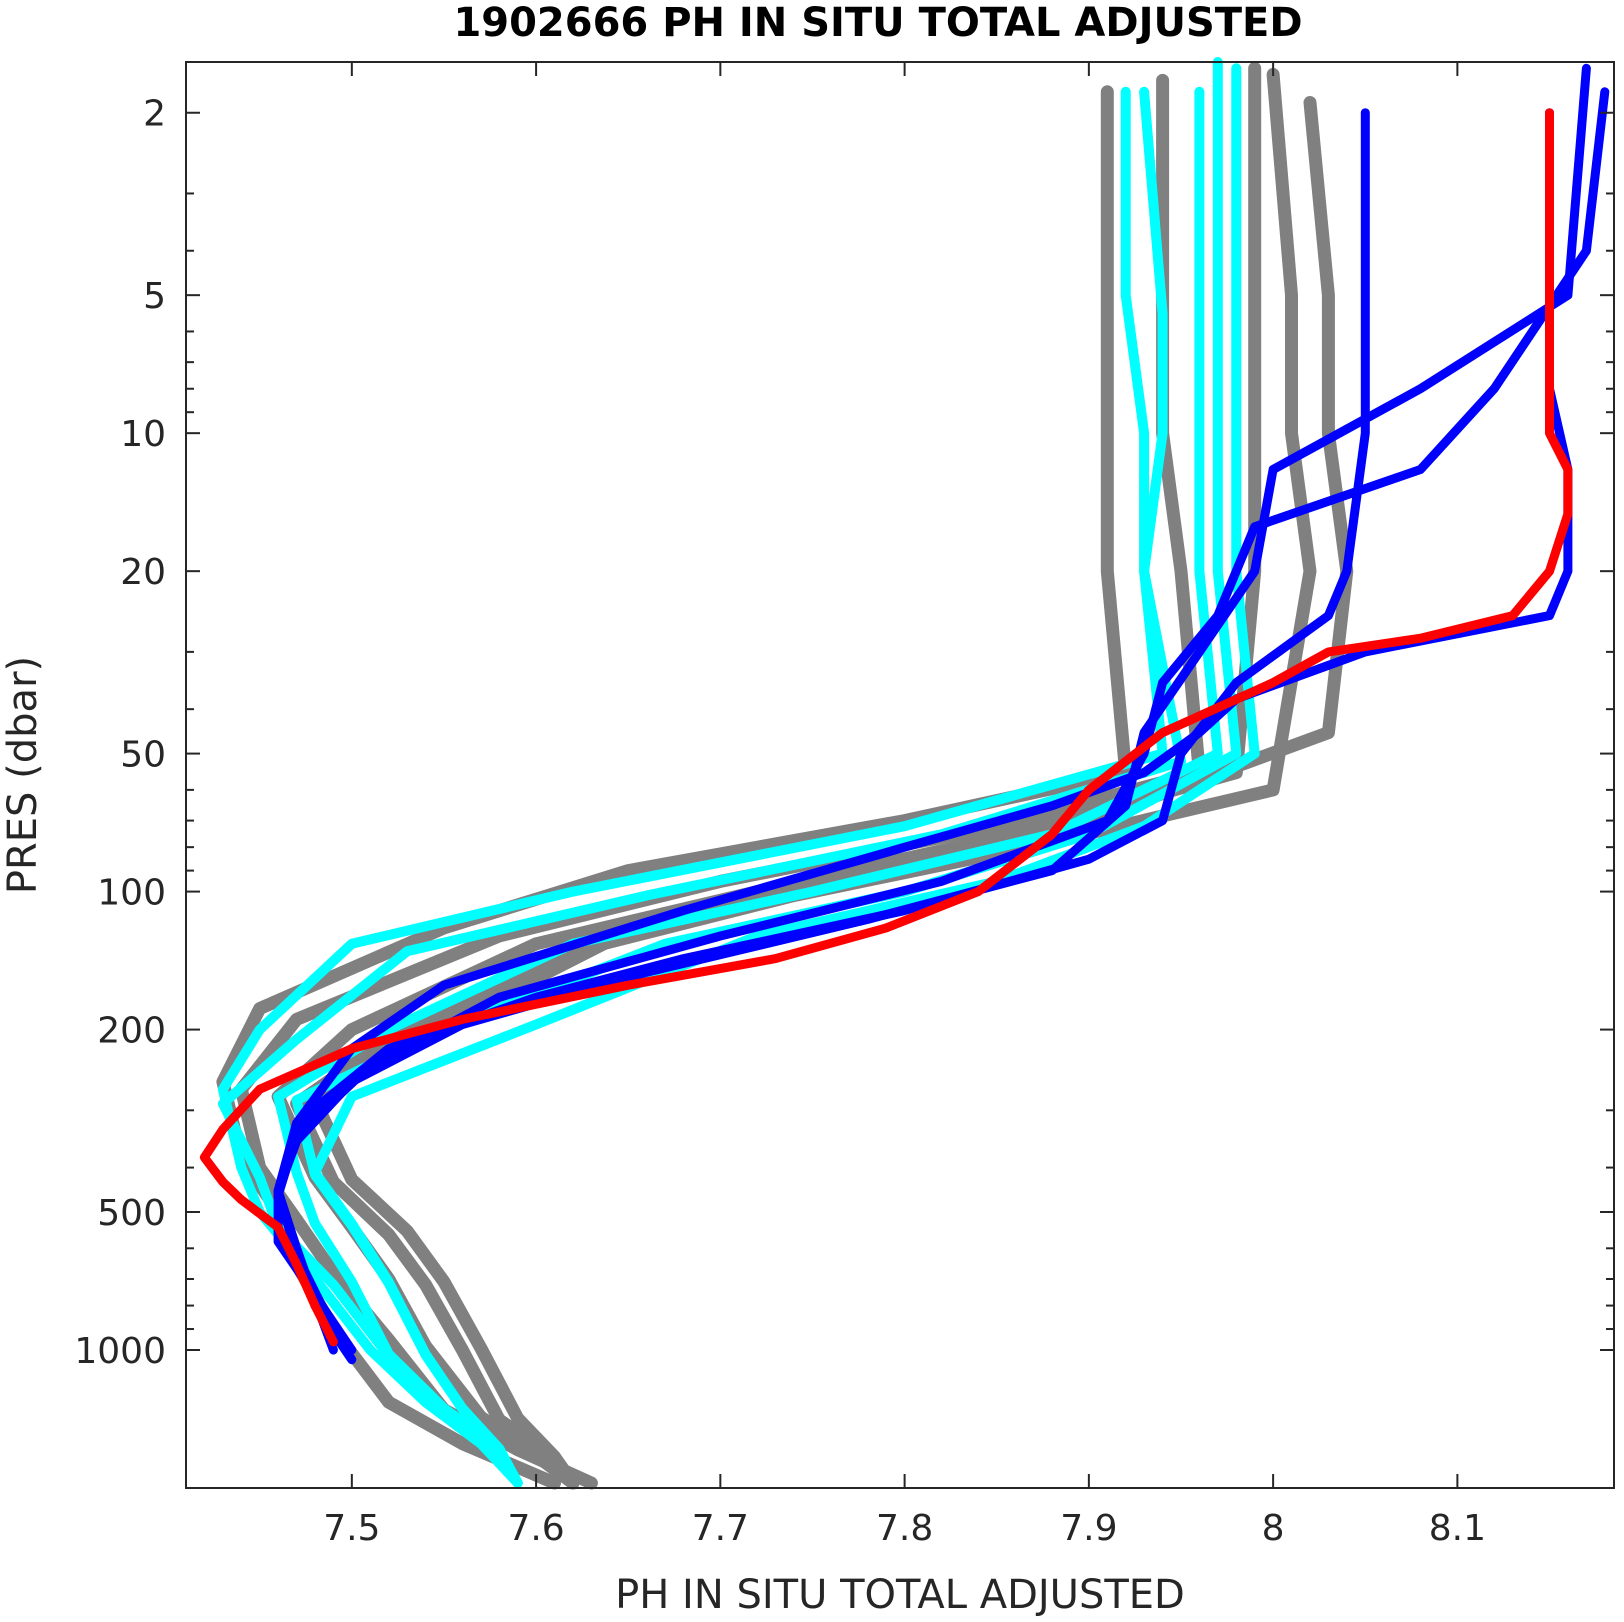  I want to click on x-tick-label: 7.6, so click(535, 1528).